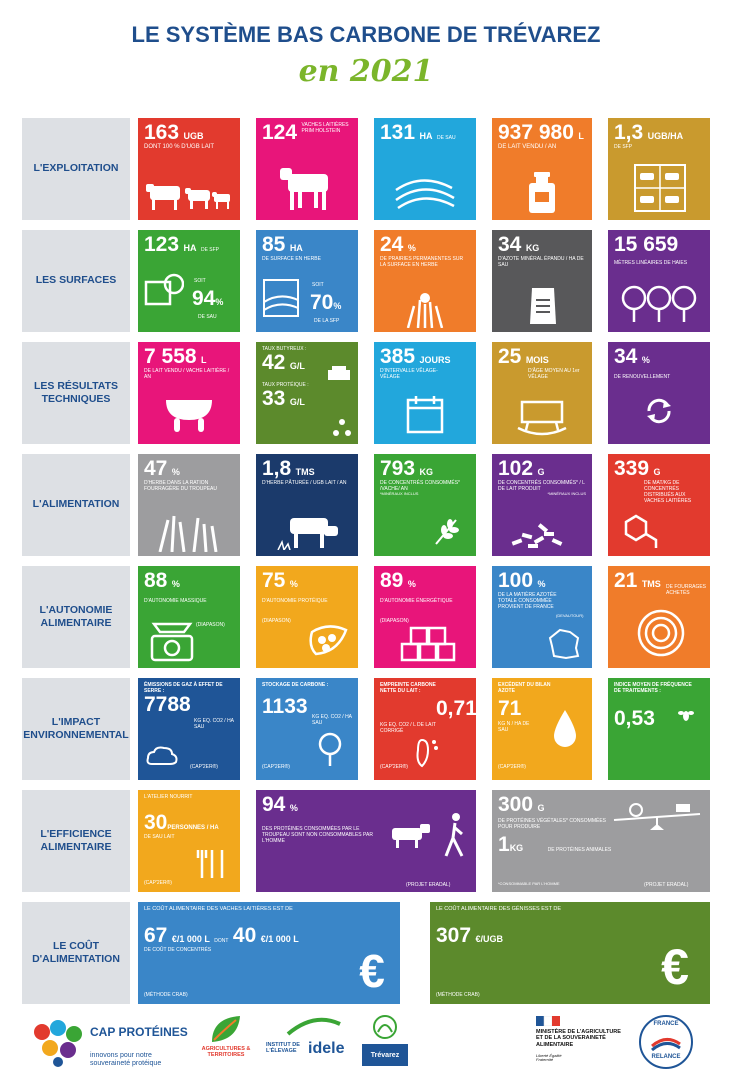 The width and height of the screenshot is (732, 1080). I want to click on cows-icon, so click(188, 197).